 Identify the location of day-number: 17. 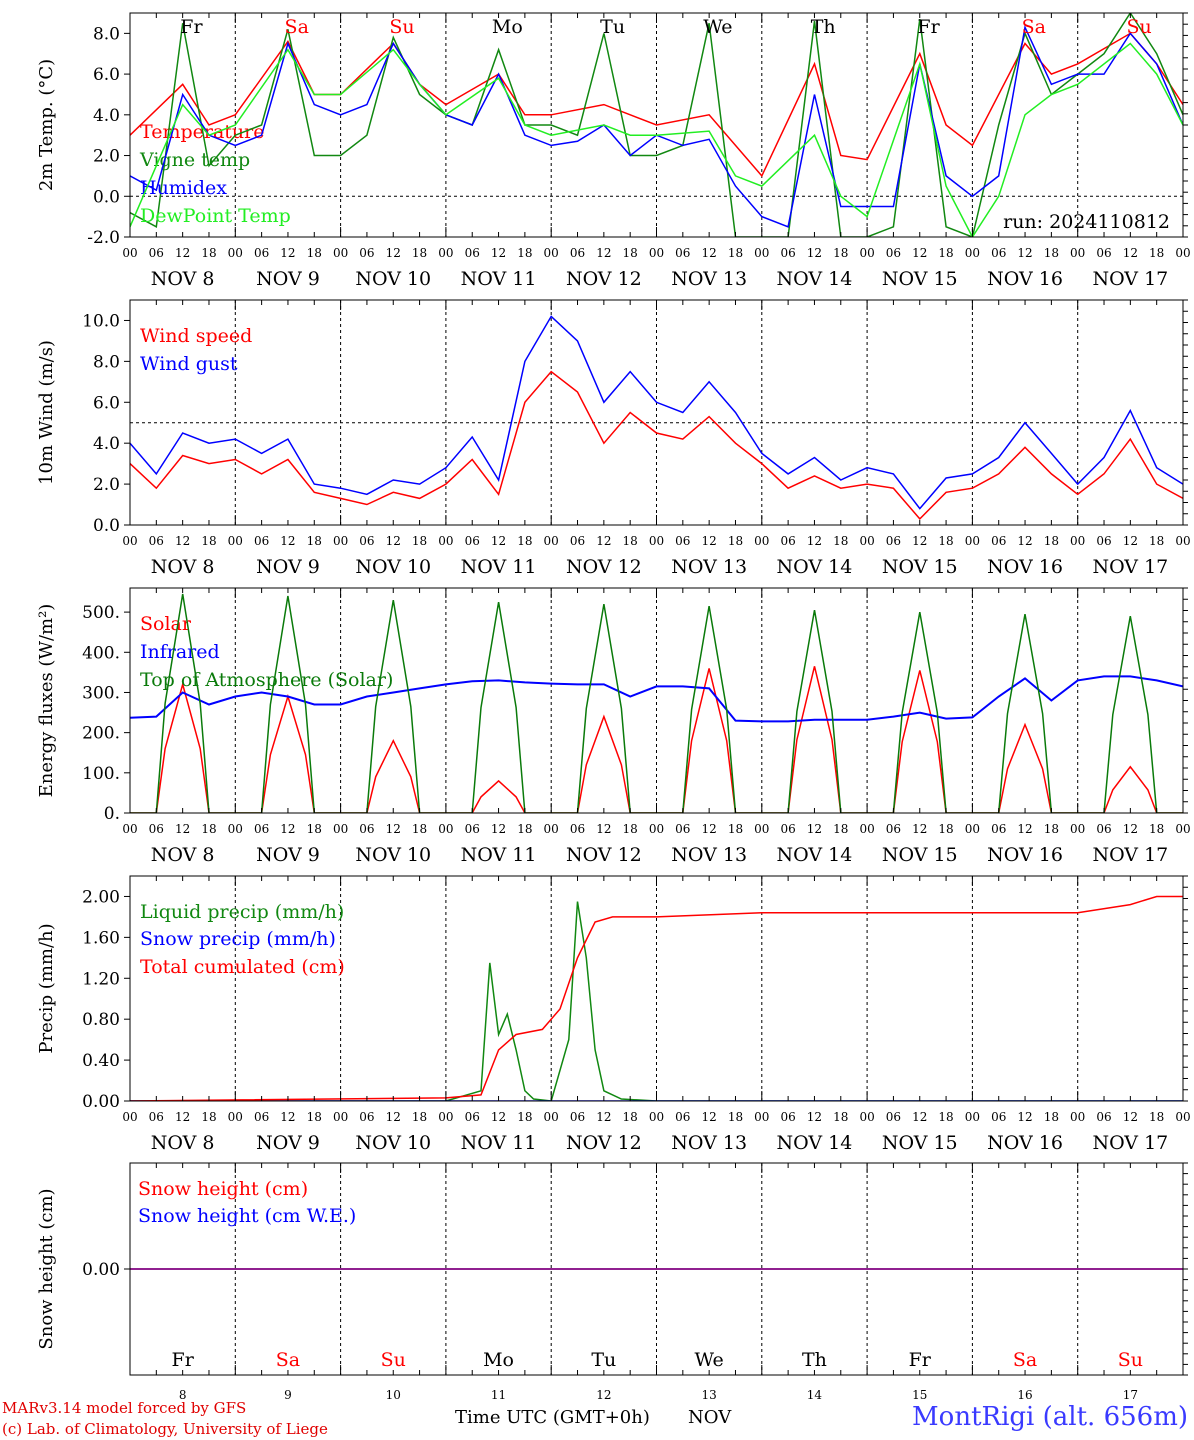
(1130, 1395).